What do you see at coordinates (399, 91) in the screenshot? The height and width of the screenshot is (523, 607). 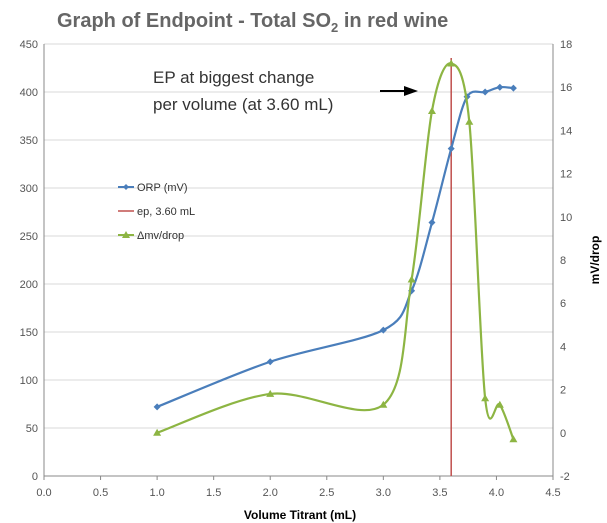 I see `annotation-arrow` at bounding box center [399, 91].